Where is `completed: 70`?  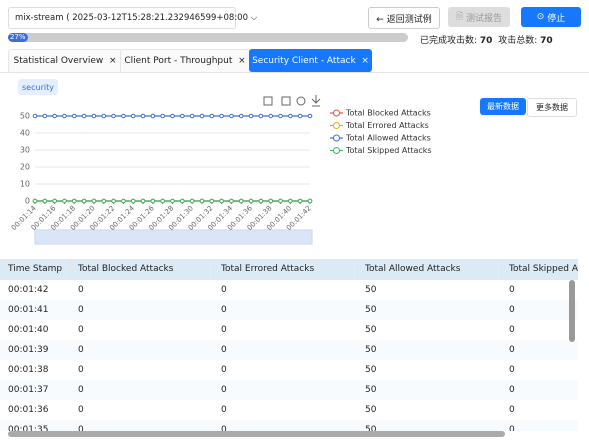 completed: 70 is located at coordinates (486, 41).